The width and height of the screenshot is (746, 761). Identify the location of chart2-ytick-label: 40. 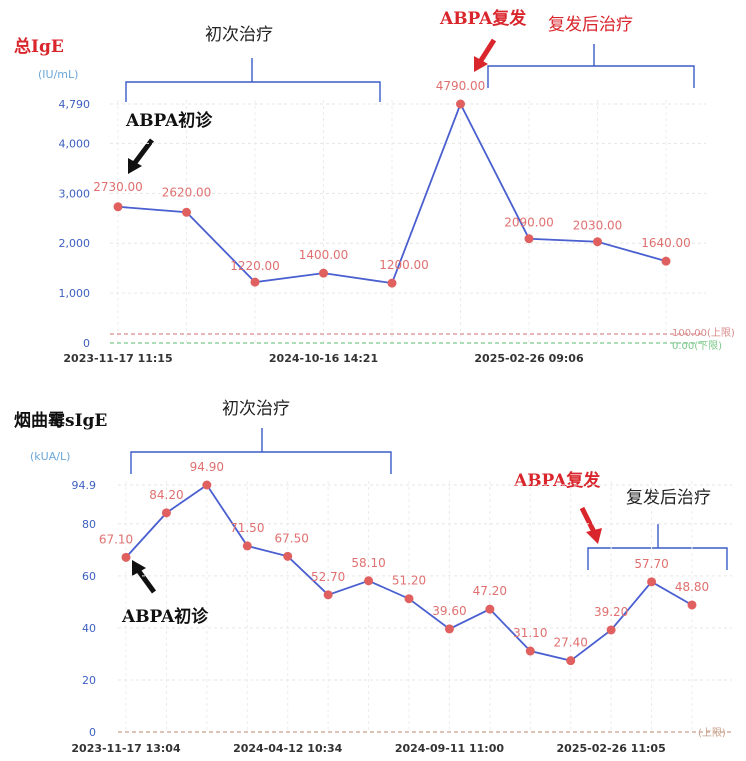
(89, 628).